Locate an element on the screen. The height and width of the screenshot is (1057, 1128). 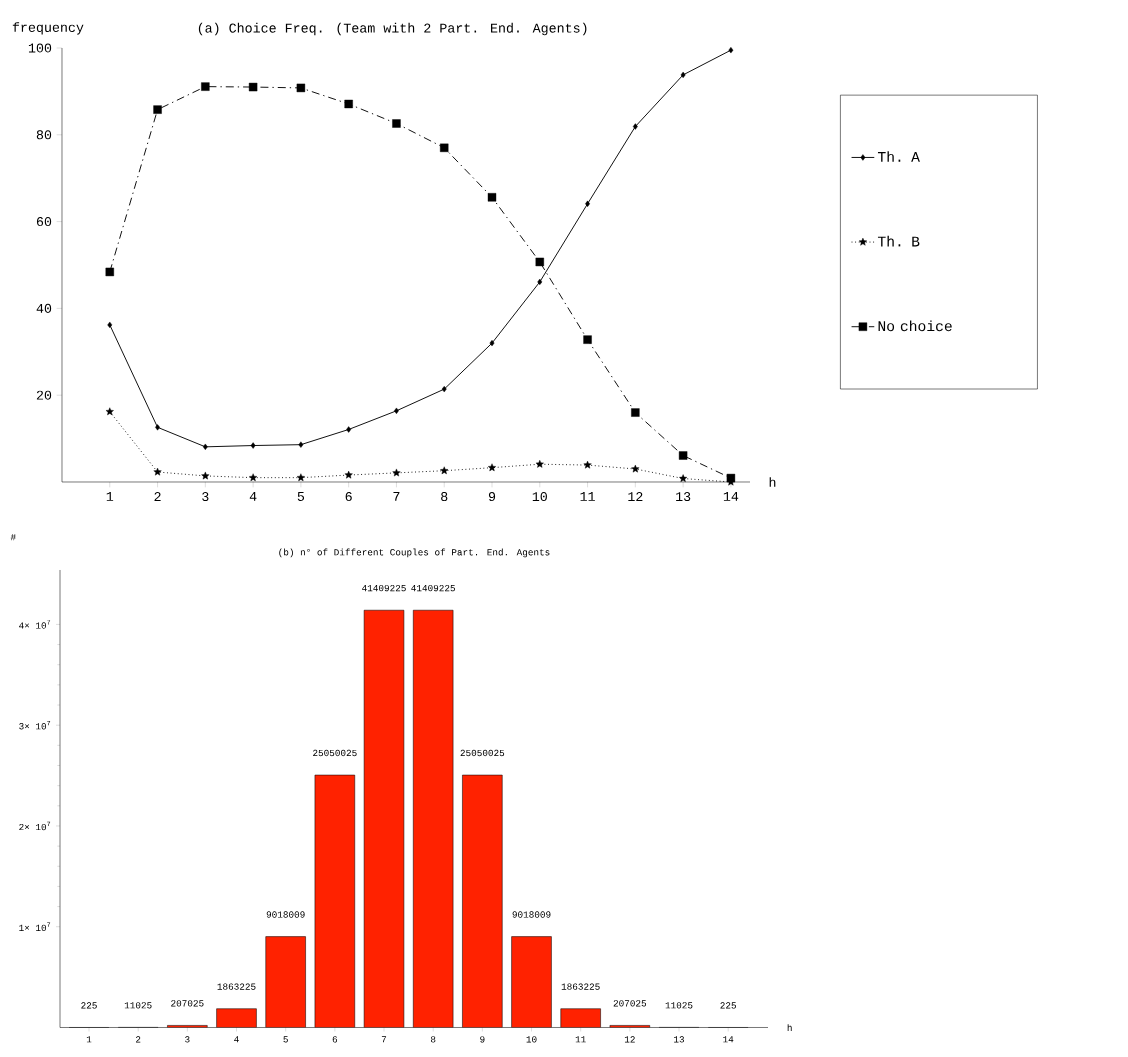
y-tick-label: 3× 10$^{7}$ is located at coordinates (35, 725).